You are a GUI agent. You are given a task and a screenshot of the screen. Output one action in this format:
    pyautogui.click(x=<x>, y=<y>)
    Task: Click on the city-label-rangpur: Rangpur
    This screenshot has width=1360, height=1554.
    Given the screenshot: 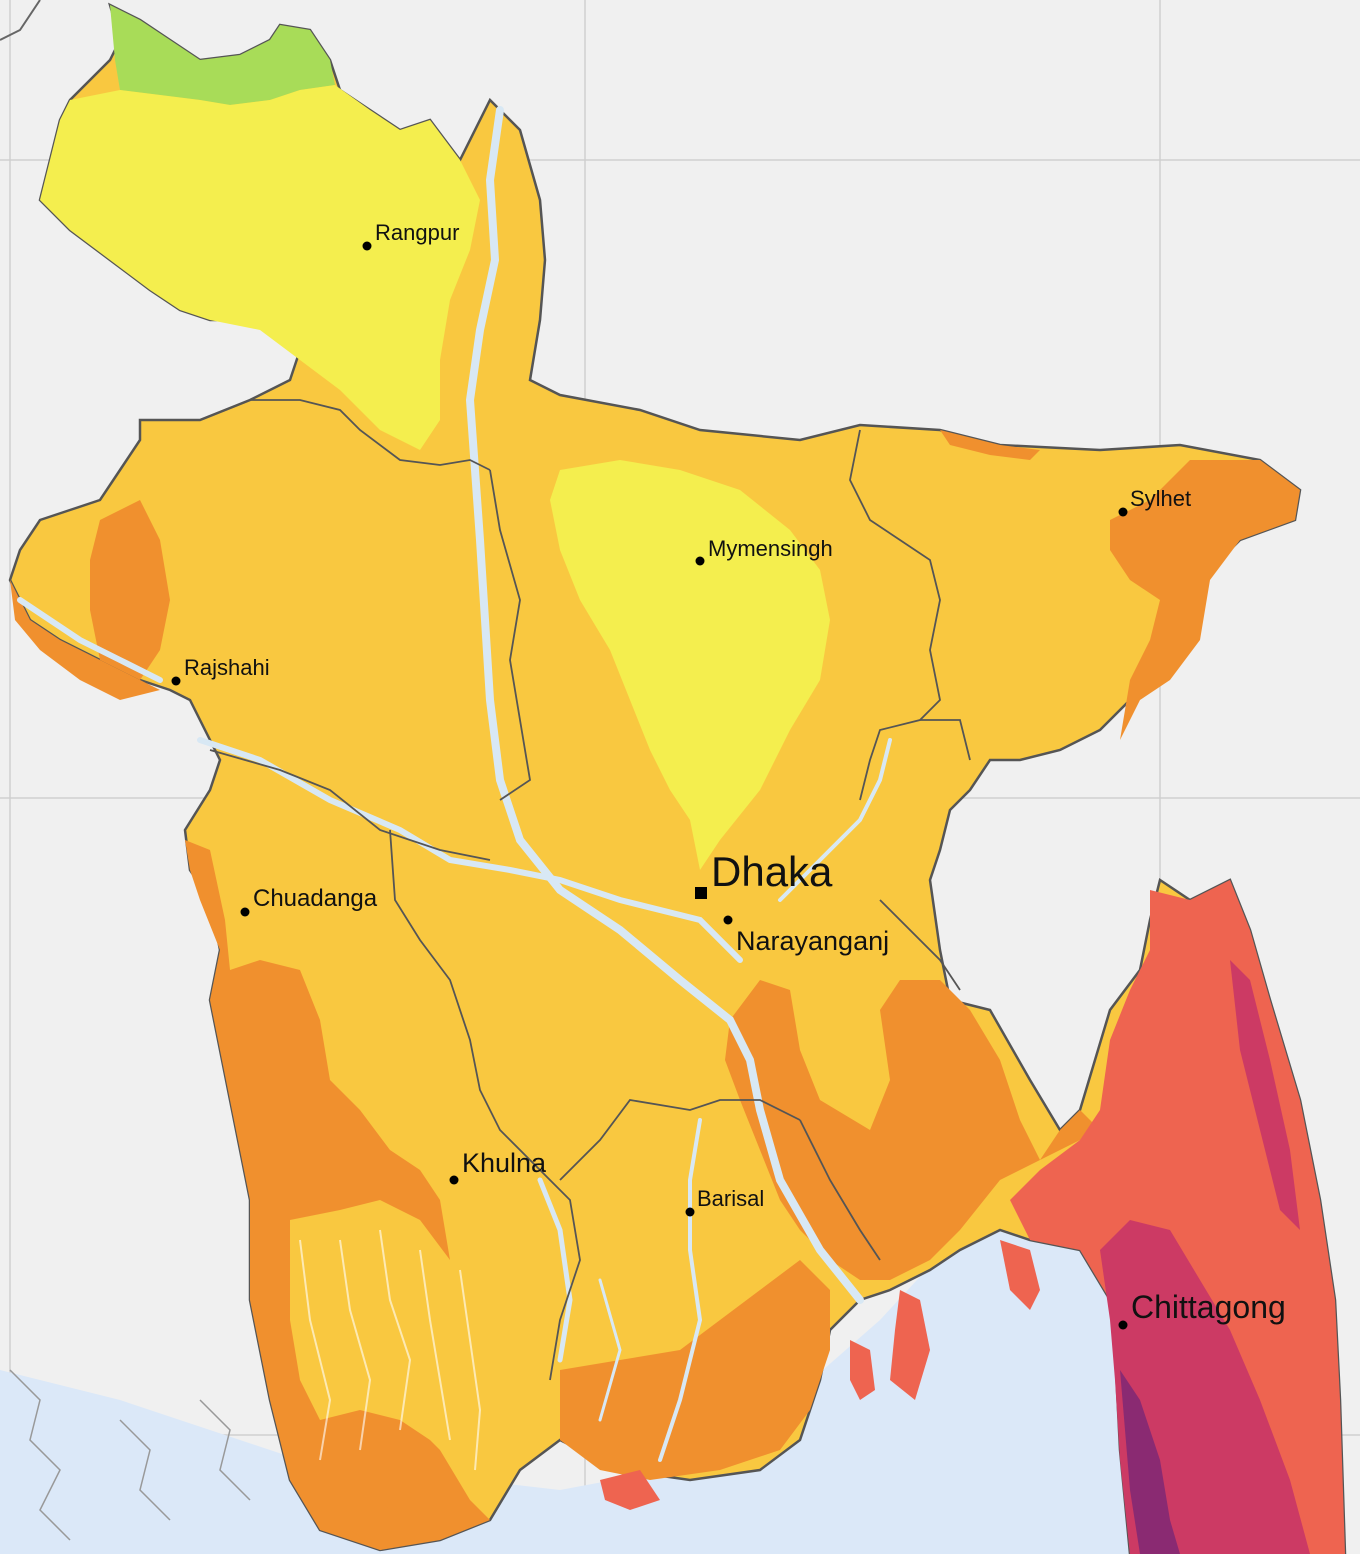 What is the action you would take?
    pyautogui.click(x=417, y=232)
    